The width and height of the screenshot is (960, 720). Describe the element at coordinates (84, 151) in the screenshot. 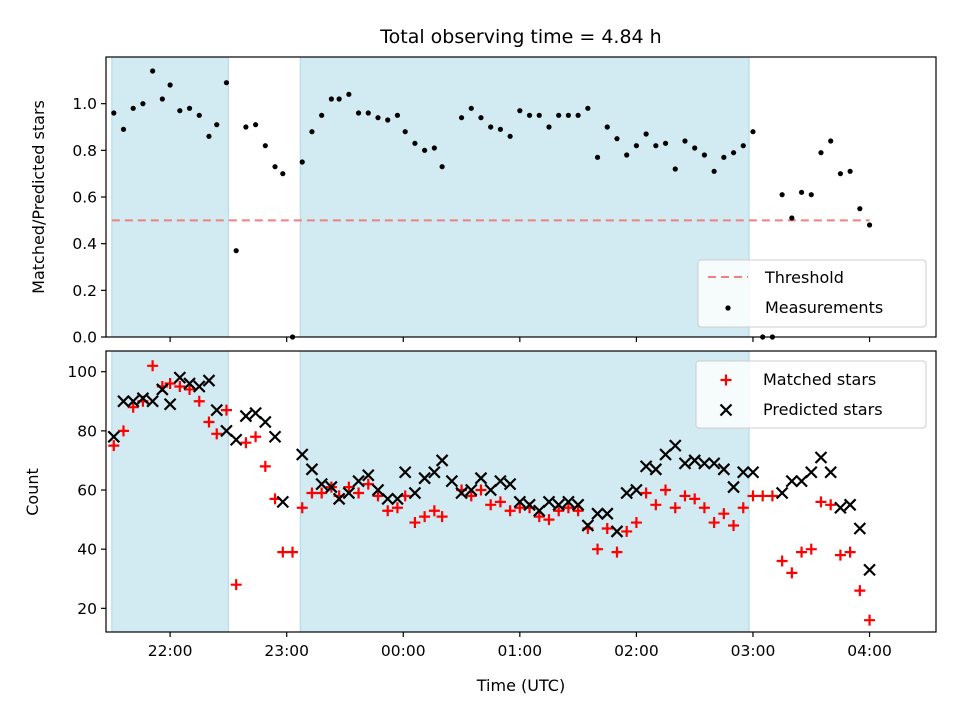

I see `y-tick-label: 0.8` at that location.